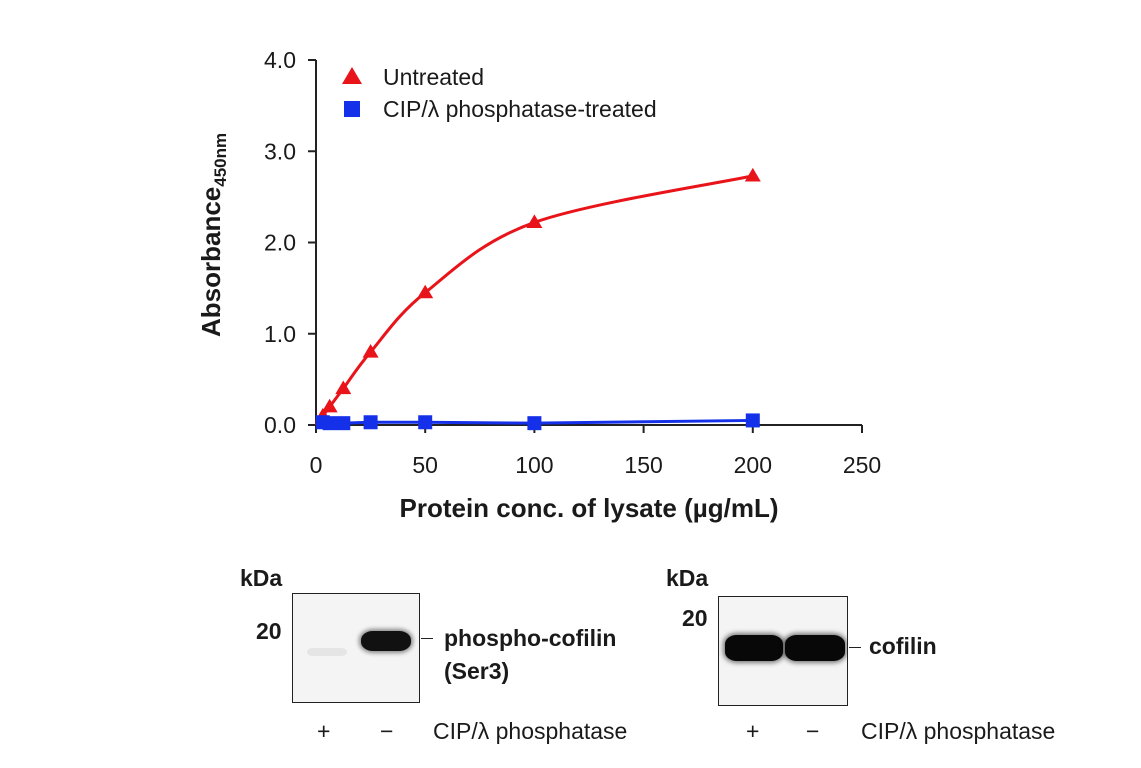 Image resolution: width=1141 pixels, height=768 pixels. I want to click on right-blot-treatment-label: CIP/λ phosphatase, so click(958, 731).